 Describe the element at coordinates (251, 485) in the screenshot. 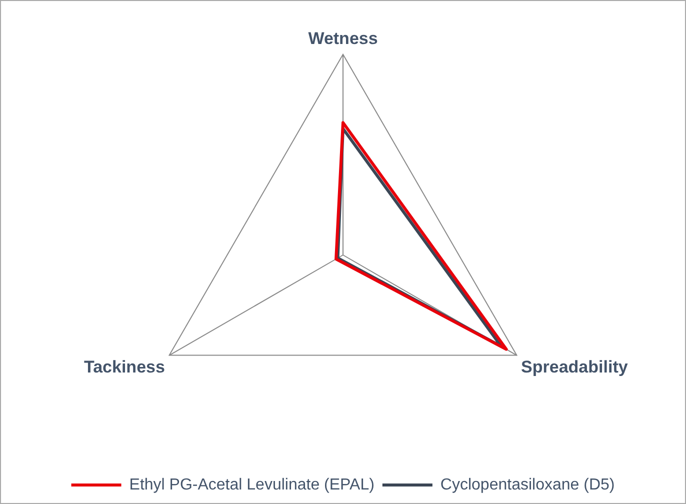

I see `legend-label: Ethyl PG-Acetal Levulinate (EPAL)` at that location.